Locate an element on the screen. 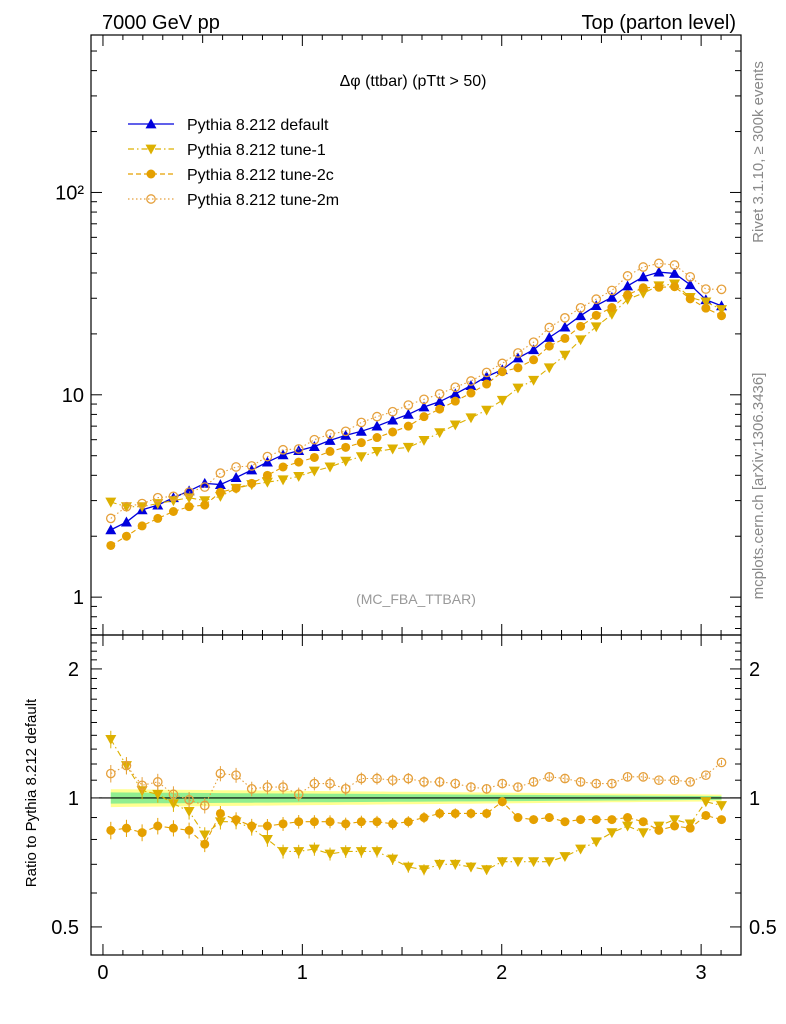 This screenshot has height=1024, width=786. x-tick-label: 3 is located at coordinates (701, 973).